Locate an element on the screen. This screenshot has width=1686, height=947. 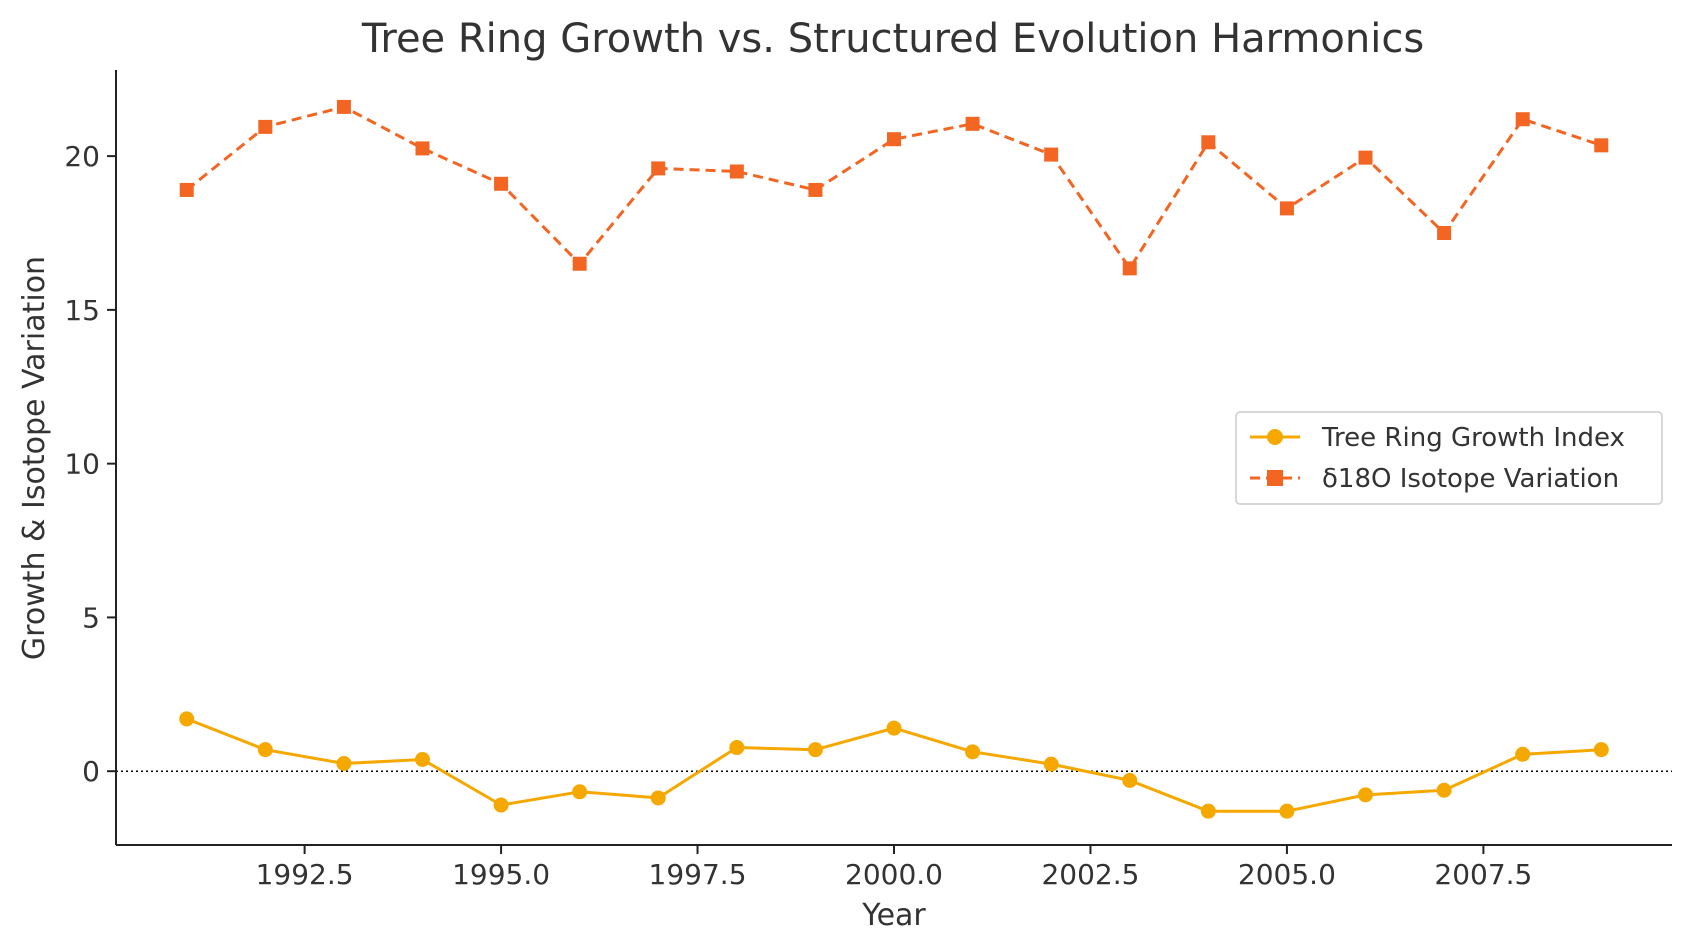
y-tick-label: 10 is located at coordinates (82, 464).